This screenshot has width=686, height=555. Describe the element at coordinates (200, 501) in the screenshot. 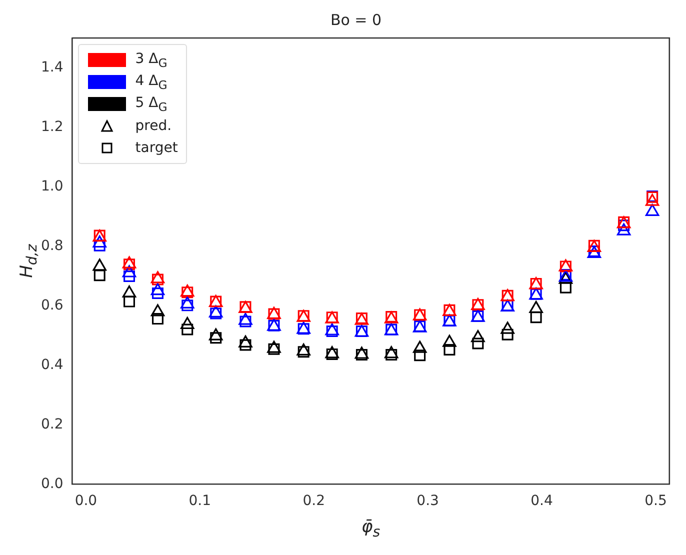

I see `x-tick-label: 0.1` at that location.